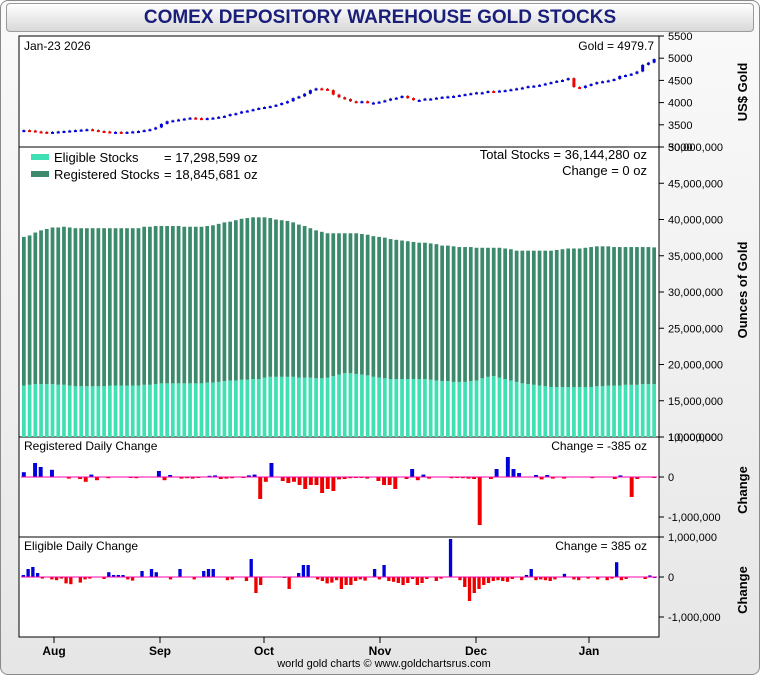  Describe the element at coordinates (680, 148) in the screenshot. I see `gold-y-tick-label: 3000` at that location.